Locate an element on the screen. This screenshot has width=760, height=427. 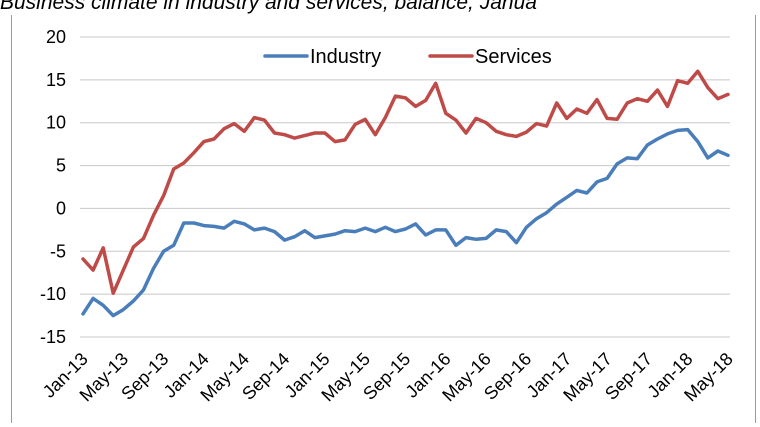
y-tick-label: -5 is located at coordinates (58, 251).